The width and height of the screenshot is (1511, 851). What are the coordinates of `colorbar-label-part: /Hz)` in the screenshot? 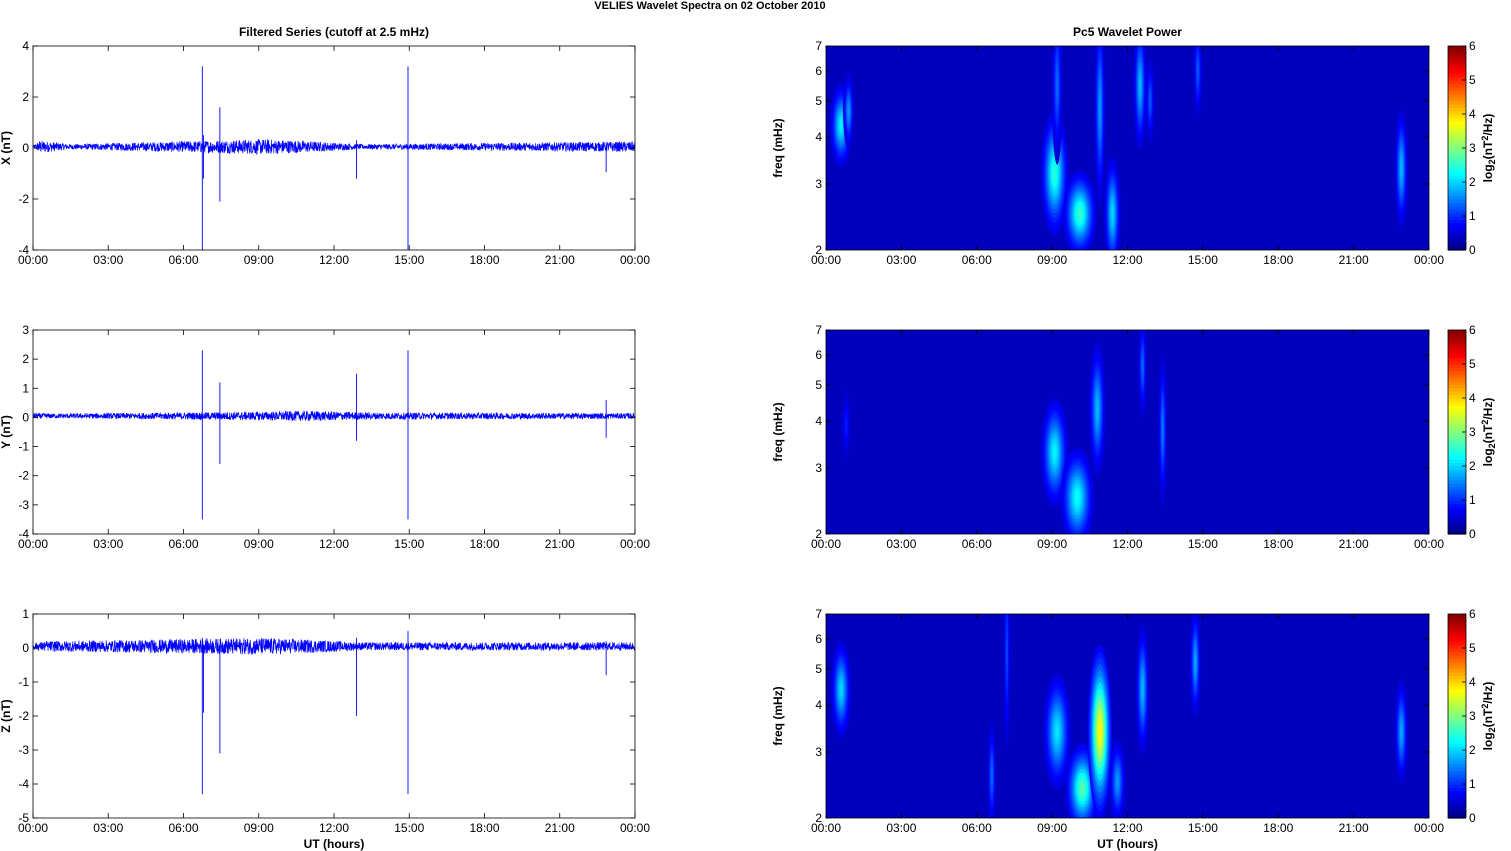 It's located at (1488, 693).